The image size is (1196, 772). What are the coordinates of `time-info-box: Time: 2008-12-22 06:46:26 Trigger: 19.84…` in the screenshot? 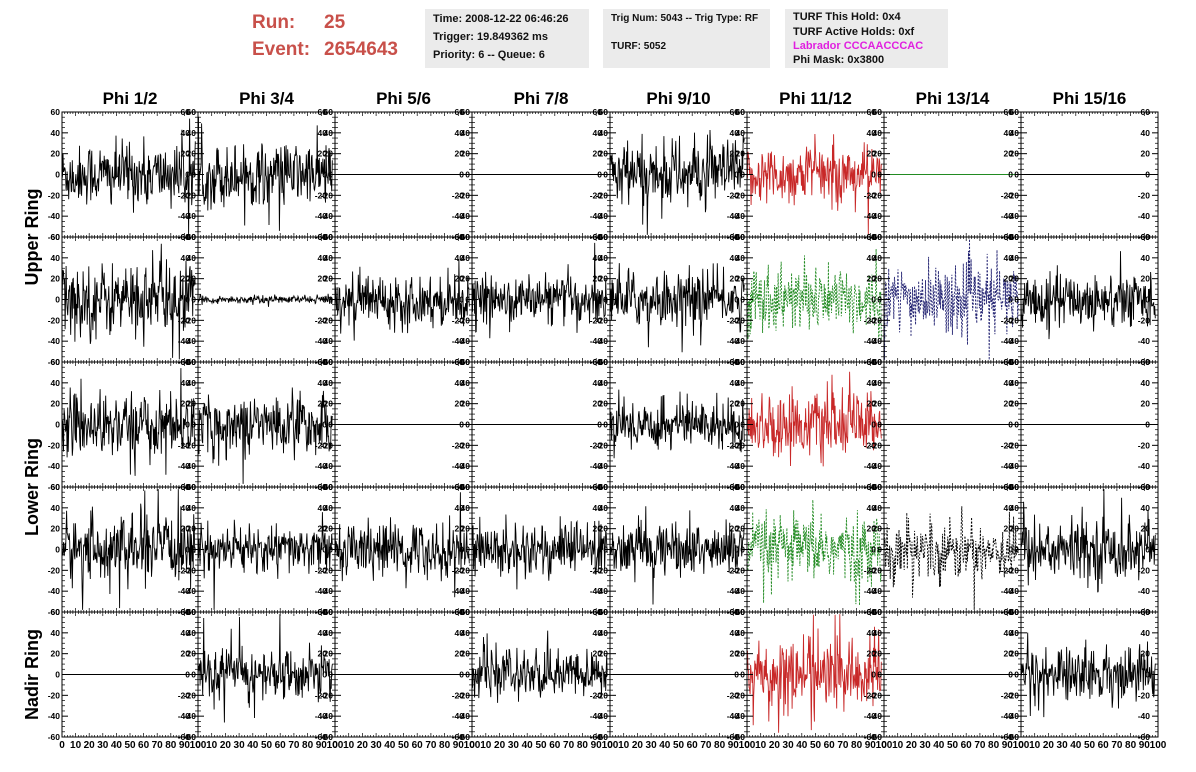 It's located at (507, 38).